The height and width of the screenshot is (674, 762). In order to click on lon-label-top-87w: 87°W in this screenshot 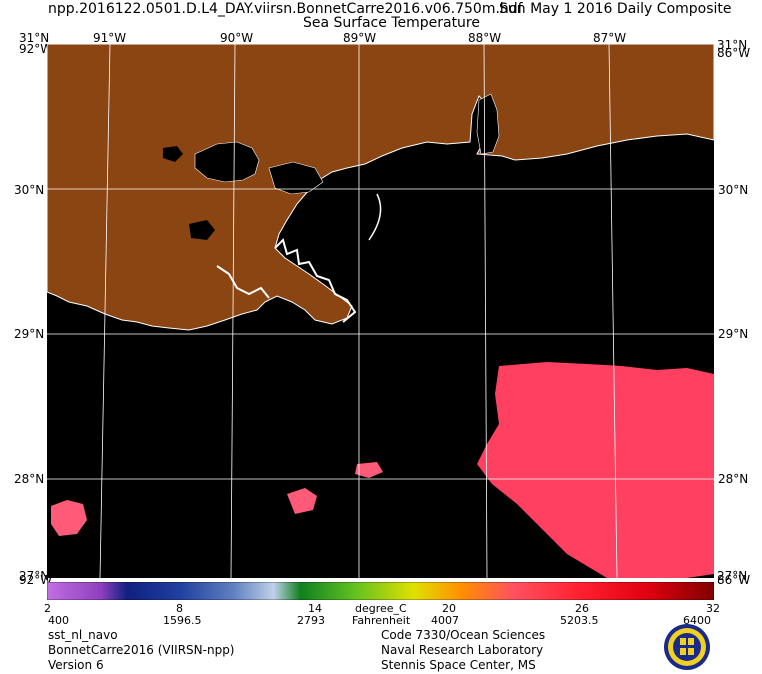, I will do `click(610, 38)`.